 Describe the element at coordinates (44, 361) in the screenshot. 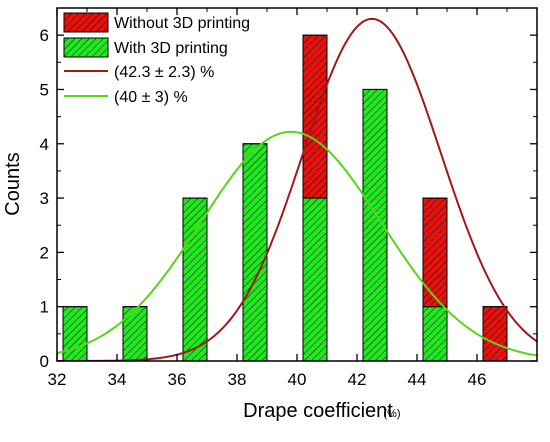

I see `y-tick-label: 0` at that location.